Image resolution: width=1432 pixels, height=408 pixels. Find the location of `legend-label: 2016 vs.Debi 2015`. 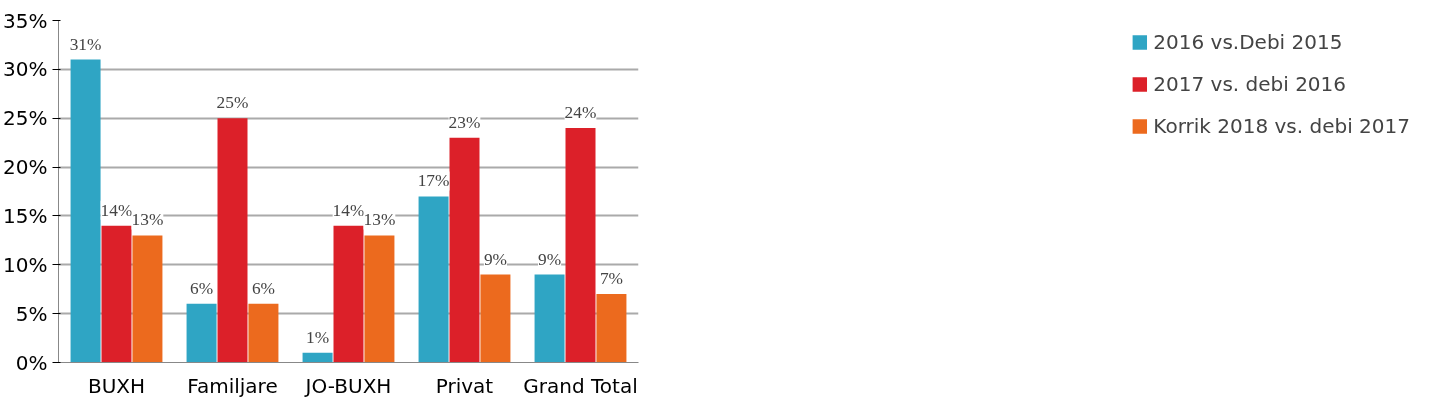

legend-label: 2016 vs.Debi 2015 is located at coordinates (1248, 42).